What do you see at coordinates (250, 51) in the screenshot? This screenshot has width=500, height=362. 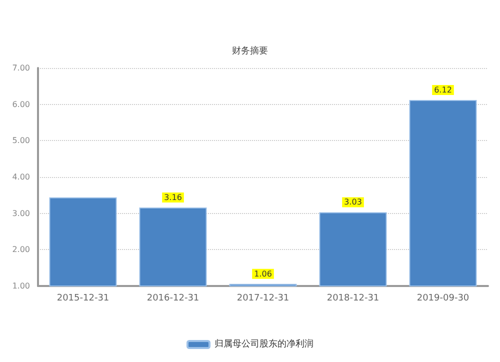 I see `chart-title: 财务摘要` at bounding box center [250, 51].